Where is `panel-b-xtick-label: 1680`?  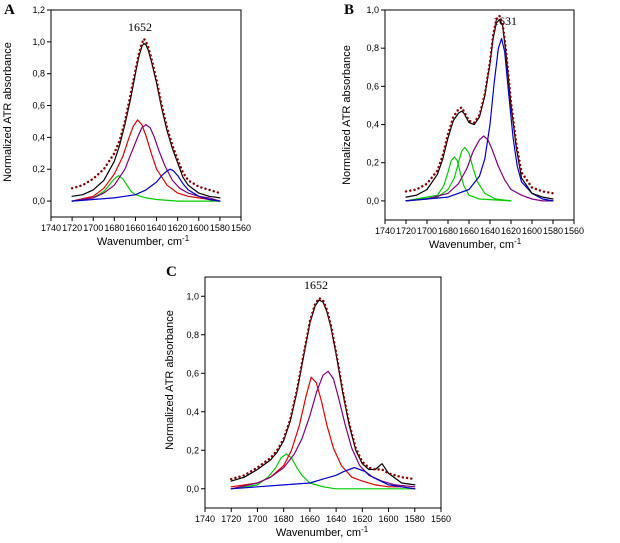 panel-b-xtick-label: 1680 is located at coordinates (448, 231).